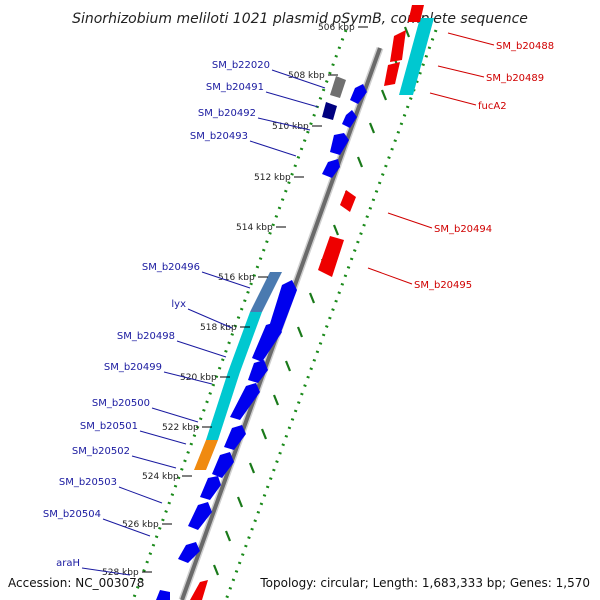  Describe the element at coordinates (272, 178) in the screenshot. I see `scale-label: 512 kbp` at that location.